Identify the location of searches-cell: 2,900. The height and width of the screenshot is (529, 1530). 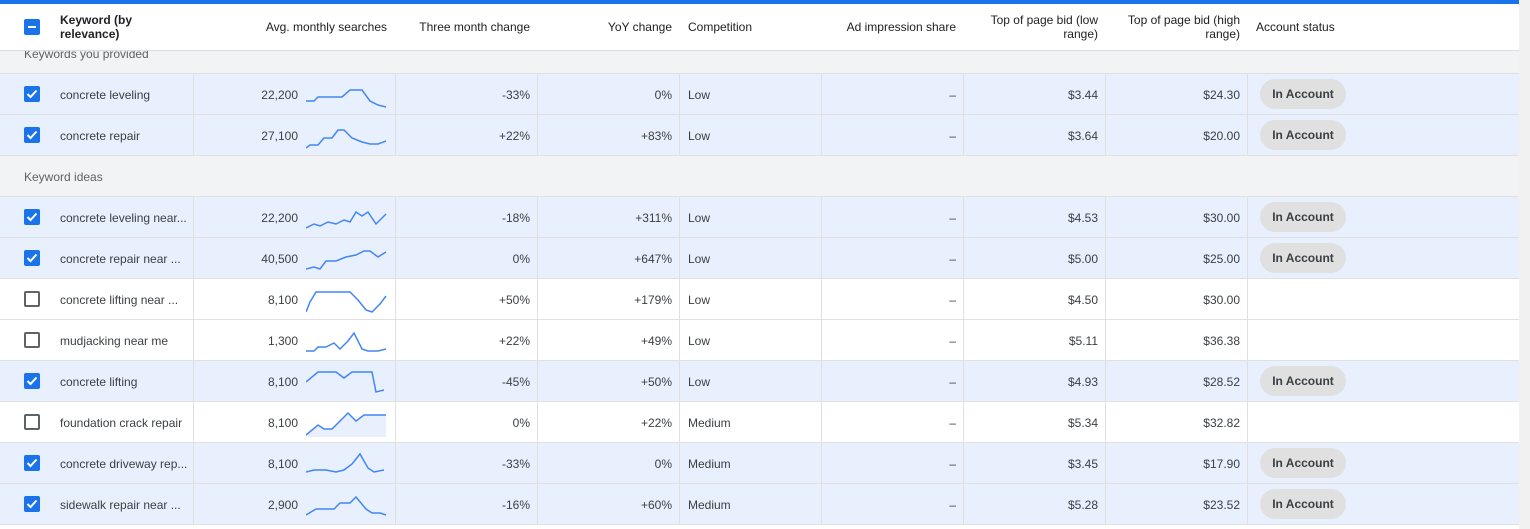
(282, 504).